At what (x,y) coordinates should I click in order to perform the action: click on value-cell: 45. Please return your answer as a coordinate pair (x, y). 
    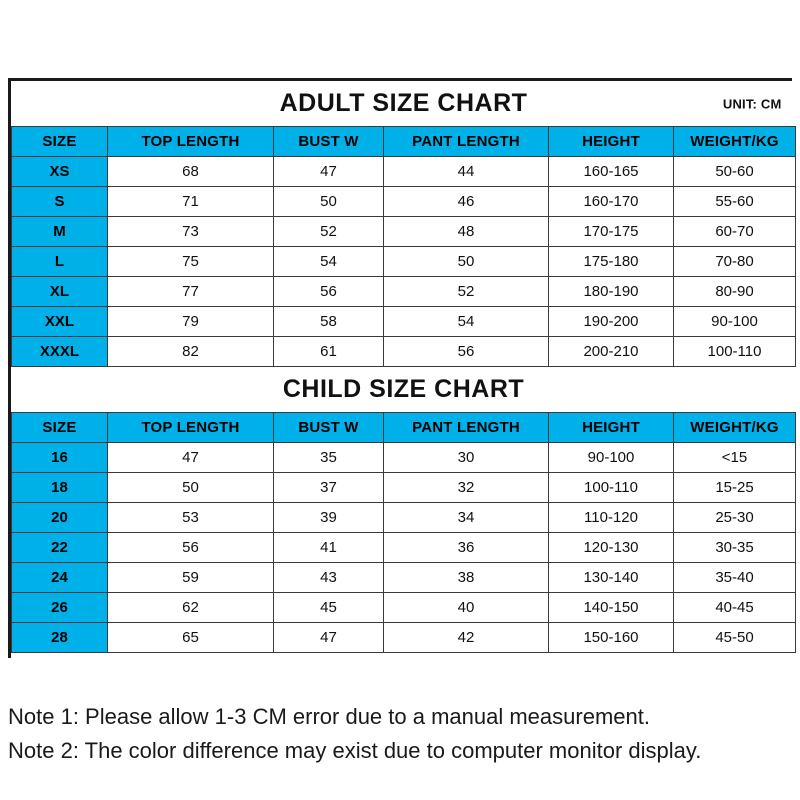
    Looking at the image, I should click on (328, 607).